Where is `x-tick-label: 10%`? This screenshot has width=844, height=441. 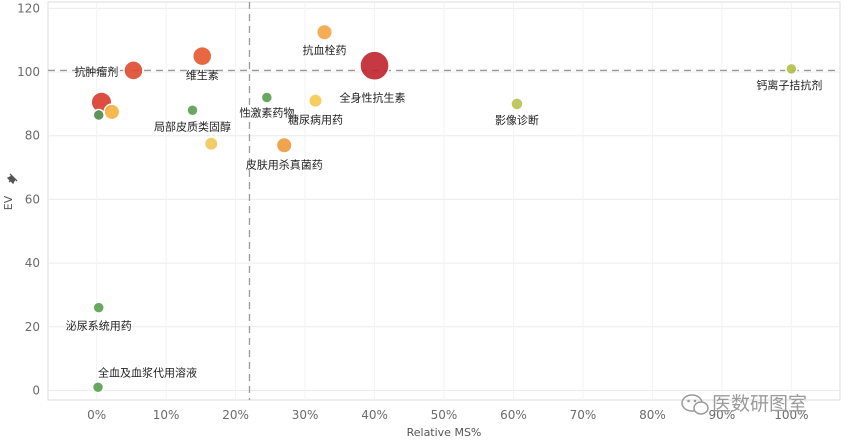
x-tick-label: 10% is located at coordinates (166, 415).